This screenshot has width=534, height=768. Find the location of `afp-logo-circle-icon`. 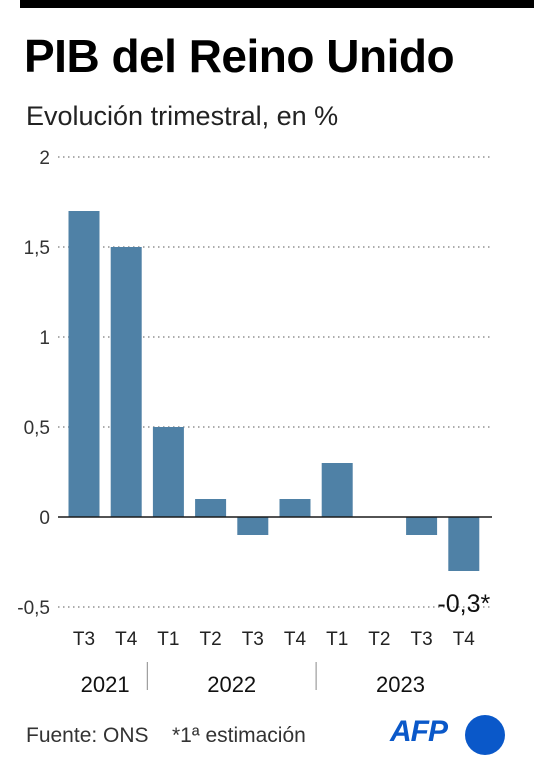

afp-logo-circle-icon is located at coordinates (485, 735).